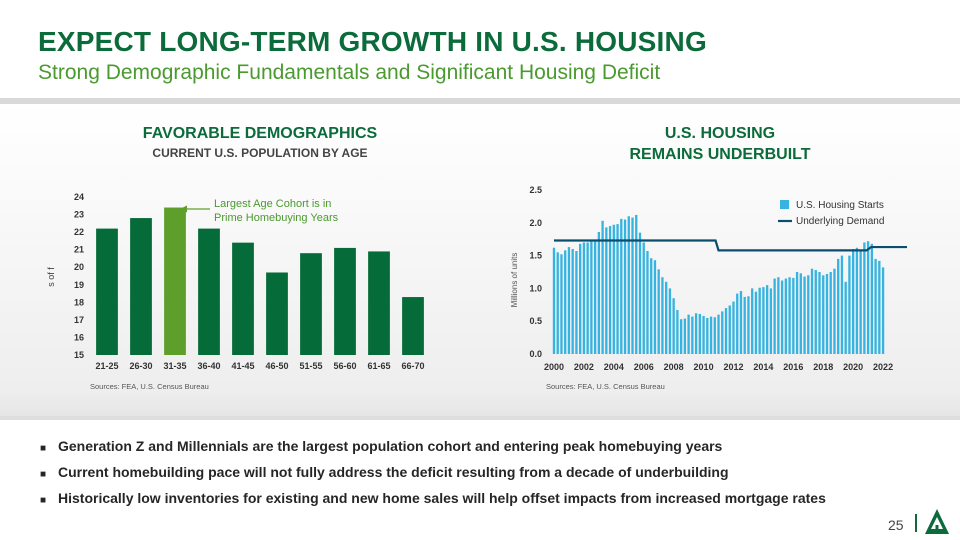  What do you see at coordinates (174, 366) in the screenshot?
I see `x-tick-label: 31-35` at bounding box center [174, 366].